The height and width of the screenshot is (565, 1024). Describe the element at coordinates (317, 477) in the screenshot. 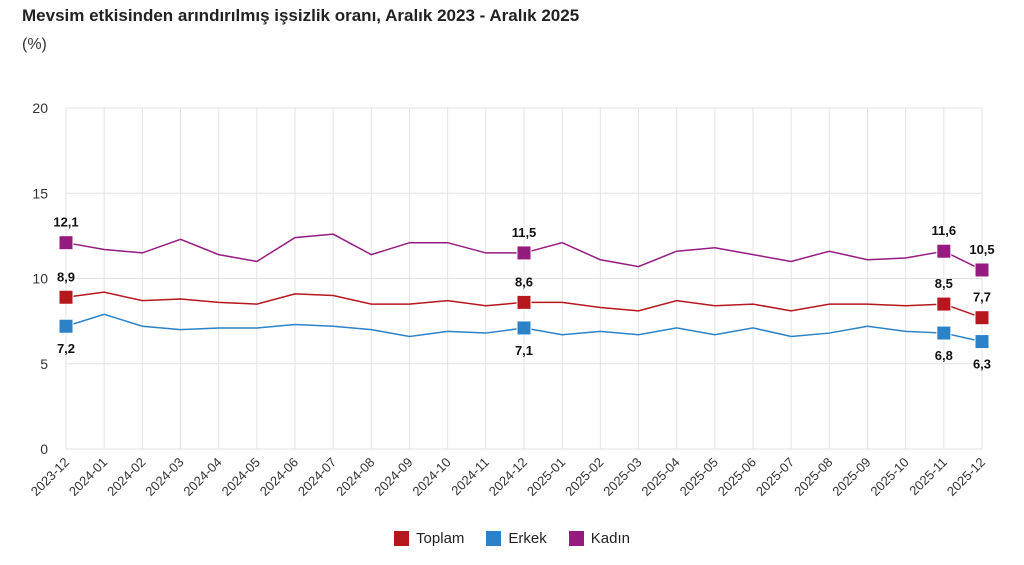

I see `x-tick-label: 2024-07` at that location.